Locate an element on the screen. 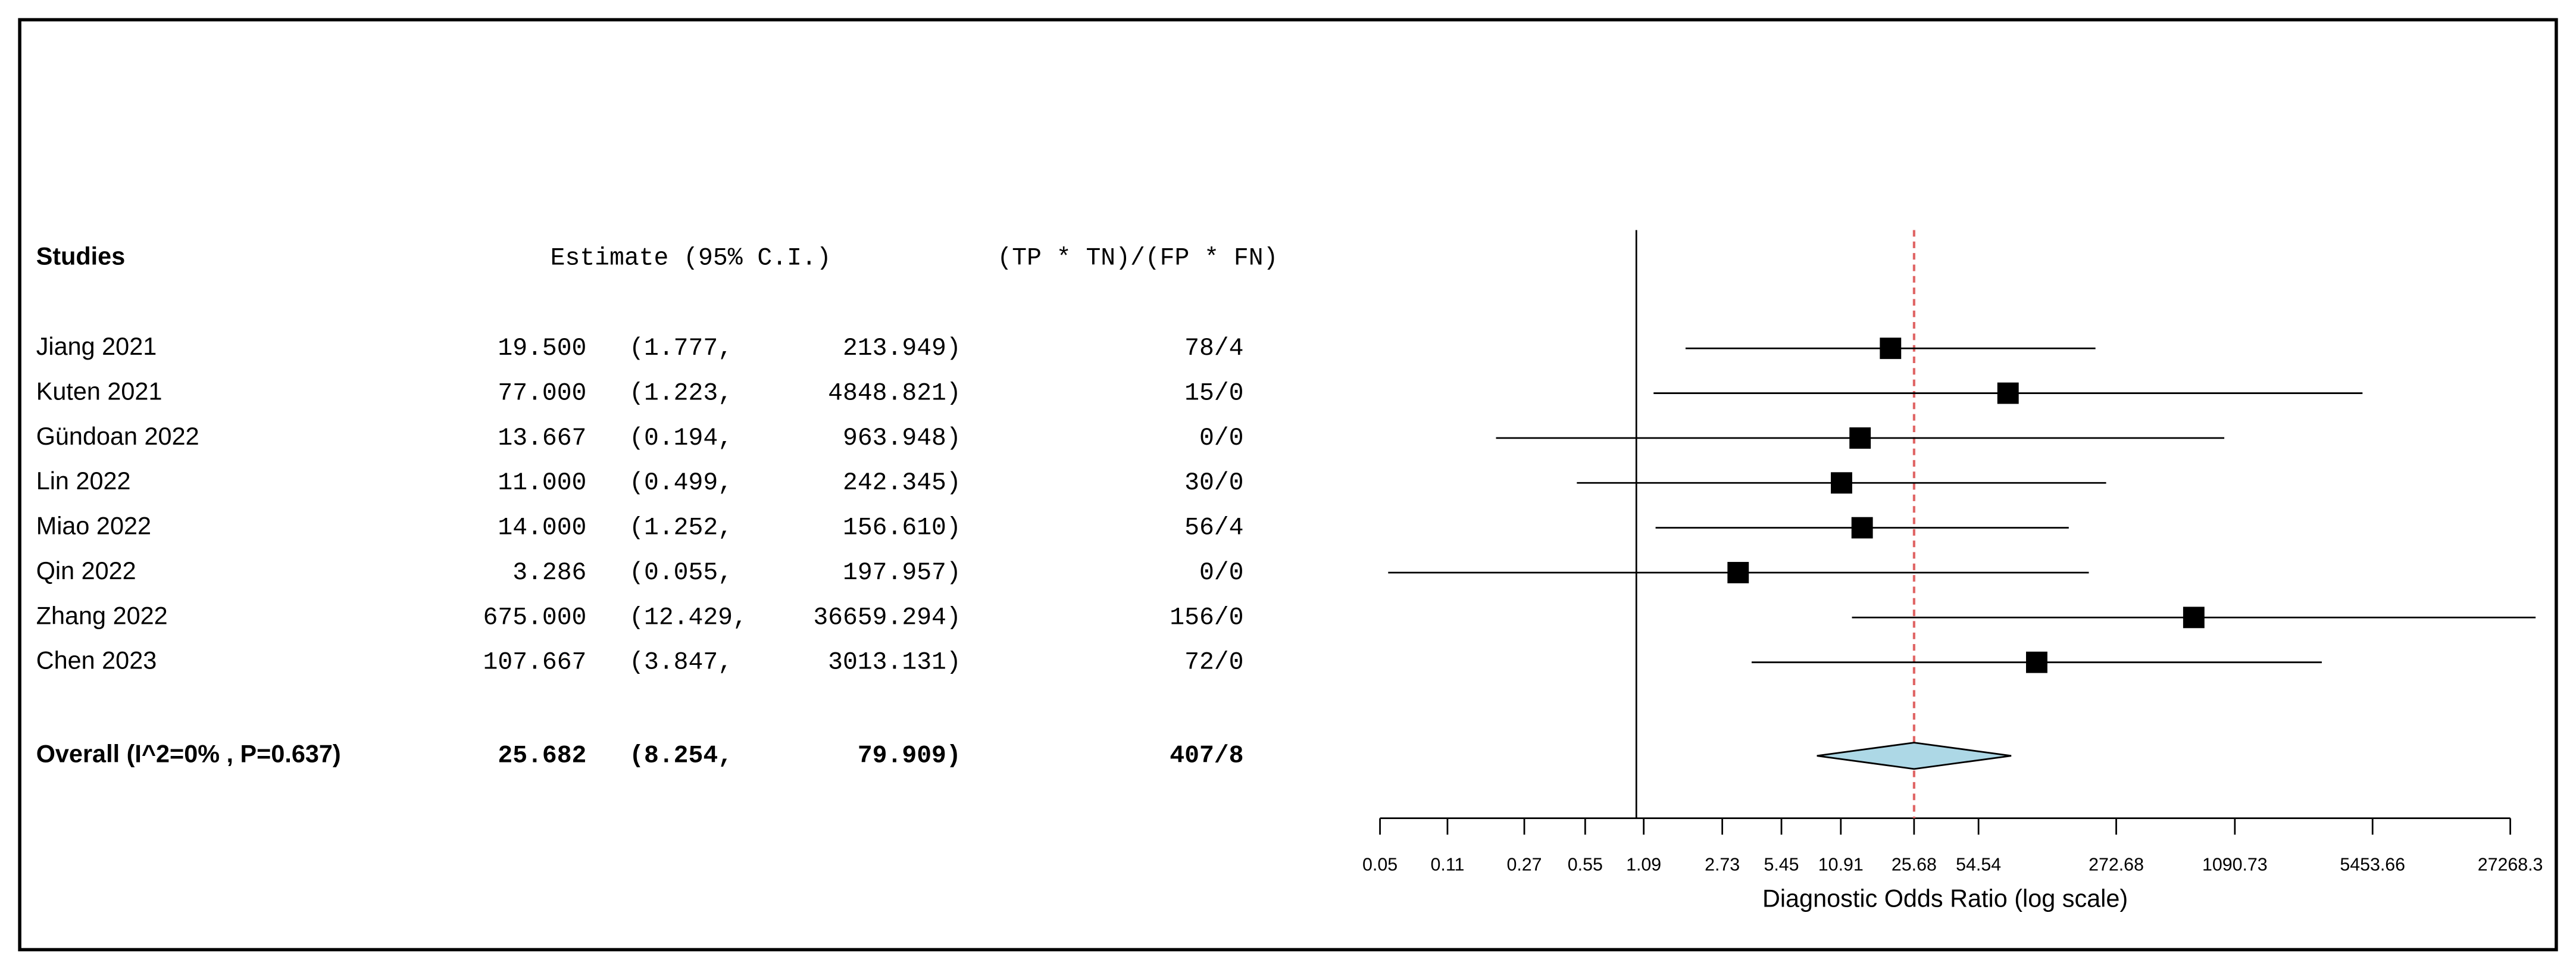 This screenshot has height=975, width=2576. x-tick-label: 0.05 is located at coordinates (1380, 865).